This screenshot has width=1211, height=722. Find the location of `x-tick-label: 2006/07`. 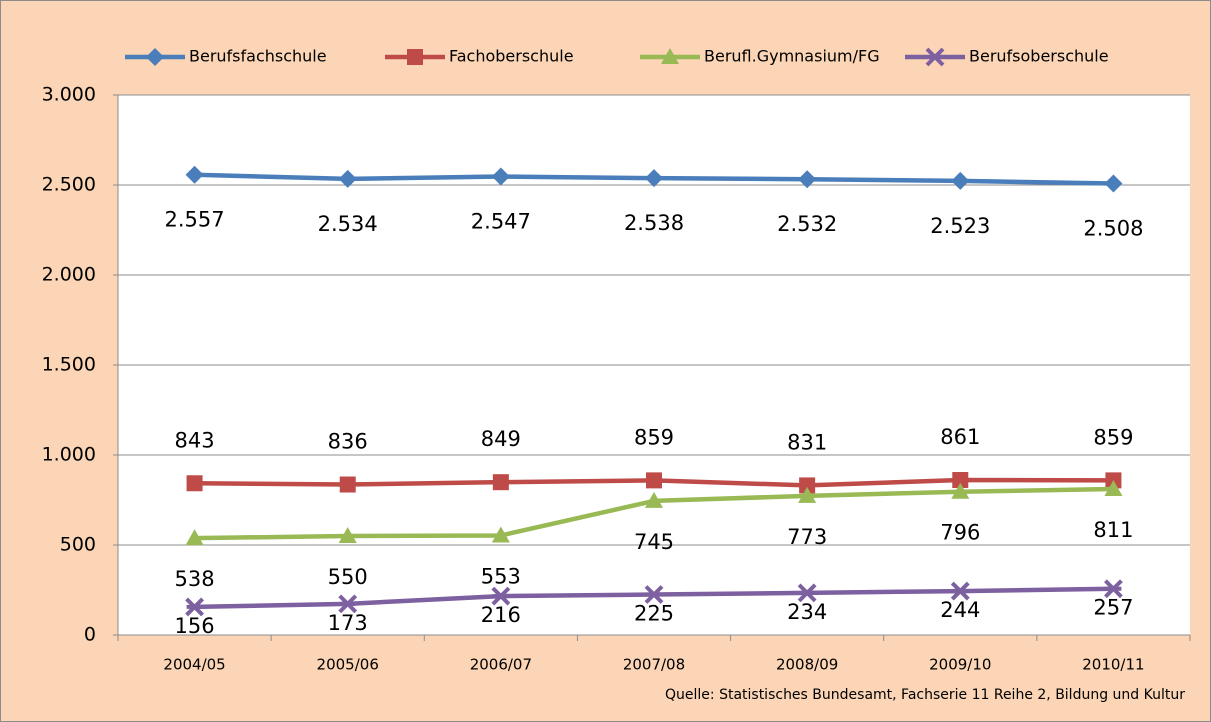

x-tick-label: 2006/07 is located at coordinates (501, 665).